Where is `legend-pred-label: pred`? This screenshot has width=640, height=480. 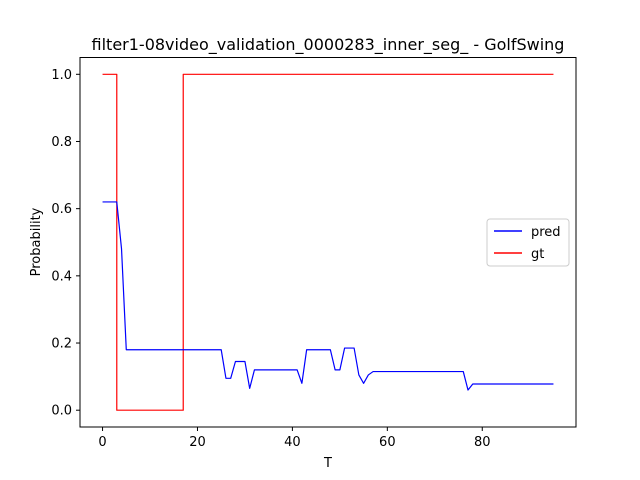 legend-pred-label: pred is located at coordinates (546, 232).